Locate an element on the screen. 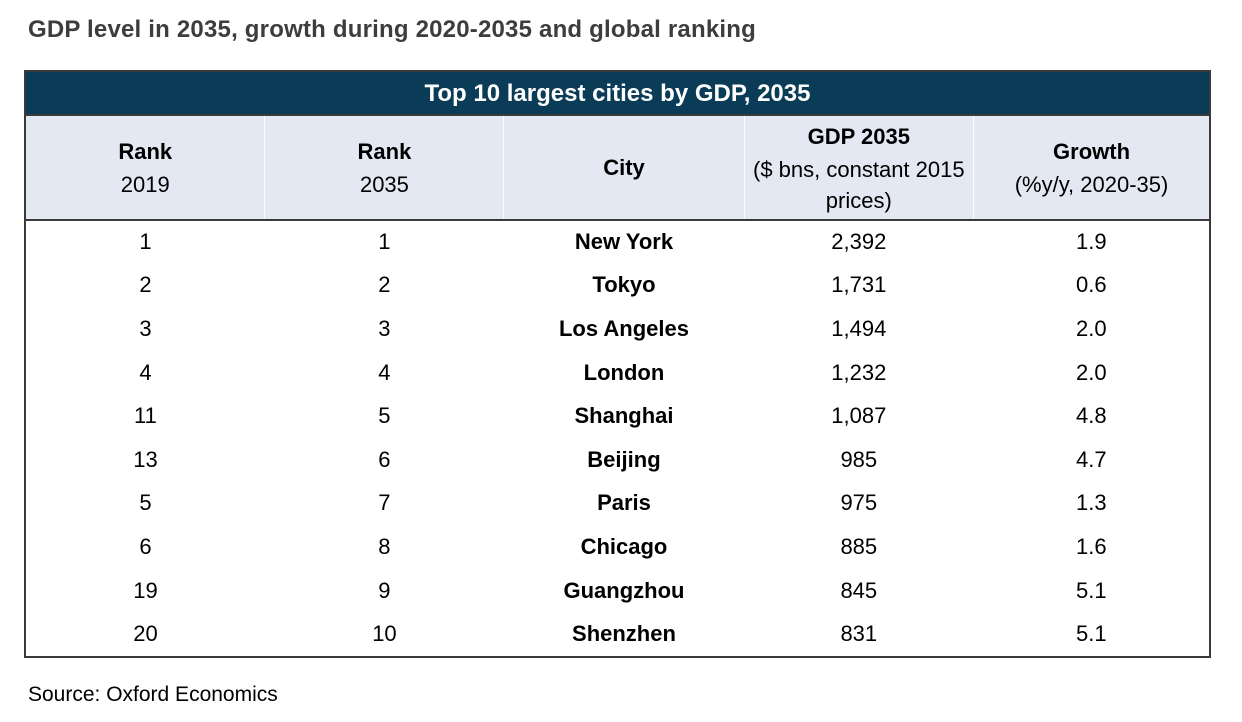 The image size is (1242, 722). col-header-label: City is located at coordinates (624, 167).